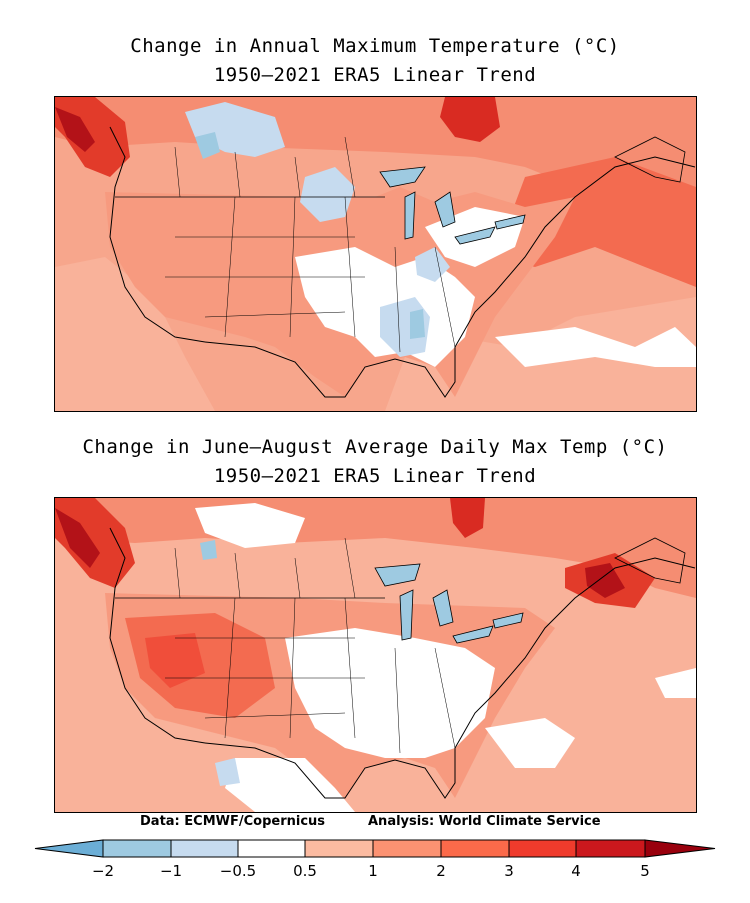 The height and width of the screenshot is (903, 750). Describe the element at coordinates (103, 871) in the screenshot. I see `colorbar-tick-label: −2` at that location.